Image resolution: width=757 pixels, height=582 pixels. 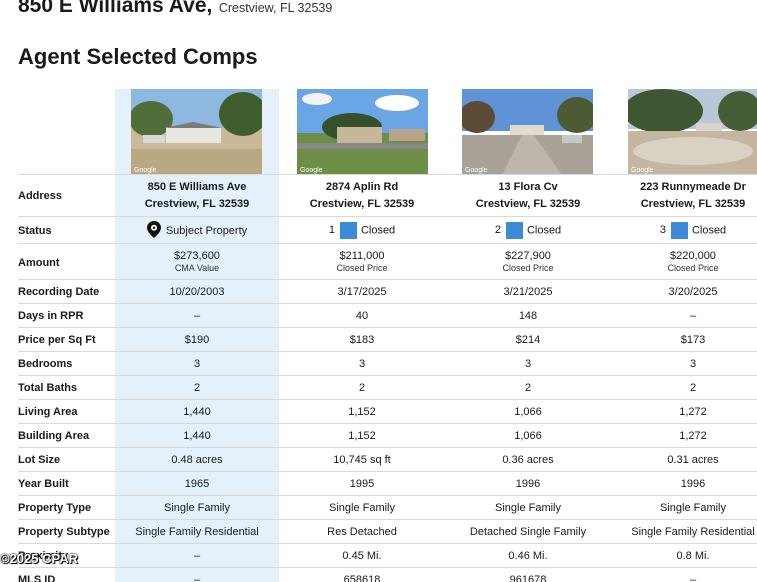 What do you see at coordinates (197, 532) in the screenshot?
I see `property-subtype-subject: Single Family Residential` at bounding box center [197, 532].